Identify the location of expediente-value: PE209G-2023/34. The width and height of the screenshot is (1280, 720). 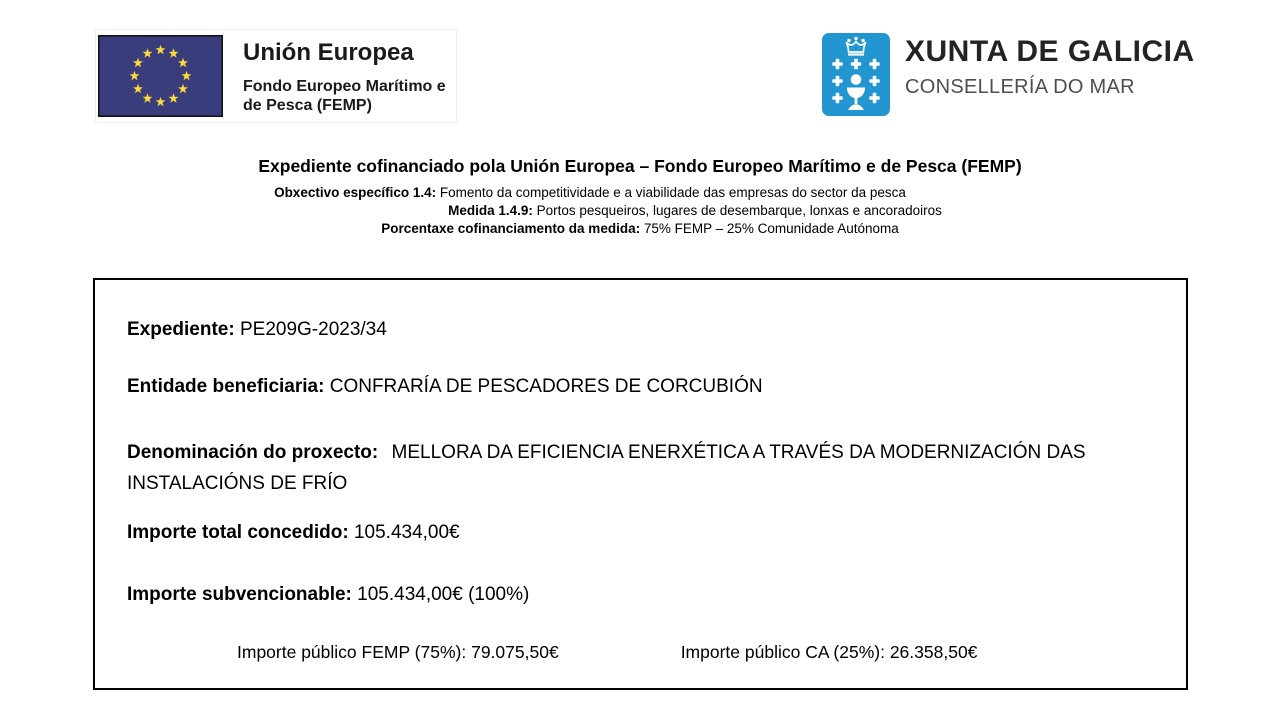
(313, 329).